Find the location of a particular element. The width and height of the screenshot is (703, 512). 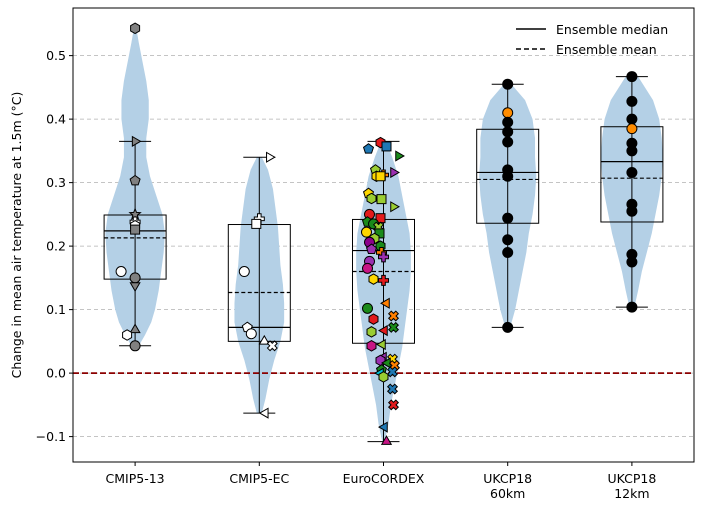

y-axis-ticks: −0.1 0.0 0.1 0.2 0.3 0.4 0.5 is located at coordinates (54, 246).